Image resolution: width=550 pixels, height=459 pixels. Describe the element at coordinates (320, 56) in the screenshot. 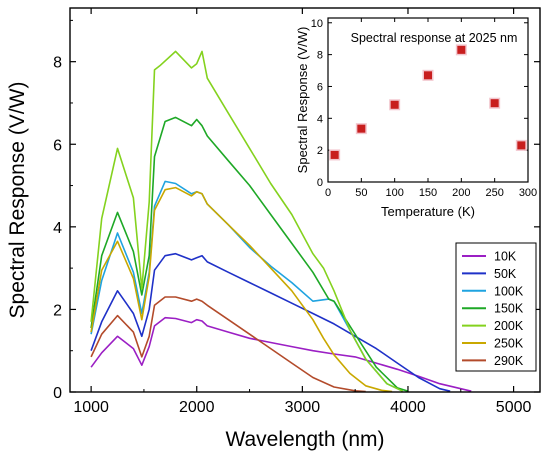

I see `inset-y-tick-label: 8` at that location.